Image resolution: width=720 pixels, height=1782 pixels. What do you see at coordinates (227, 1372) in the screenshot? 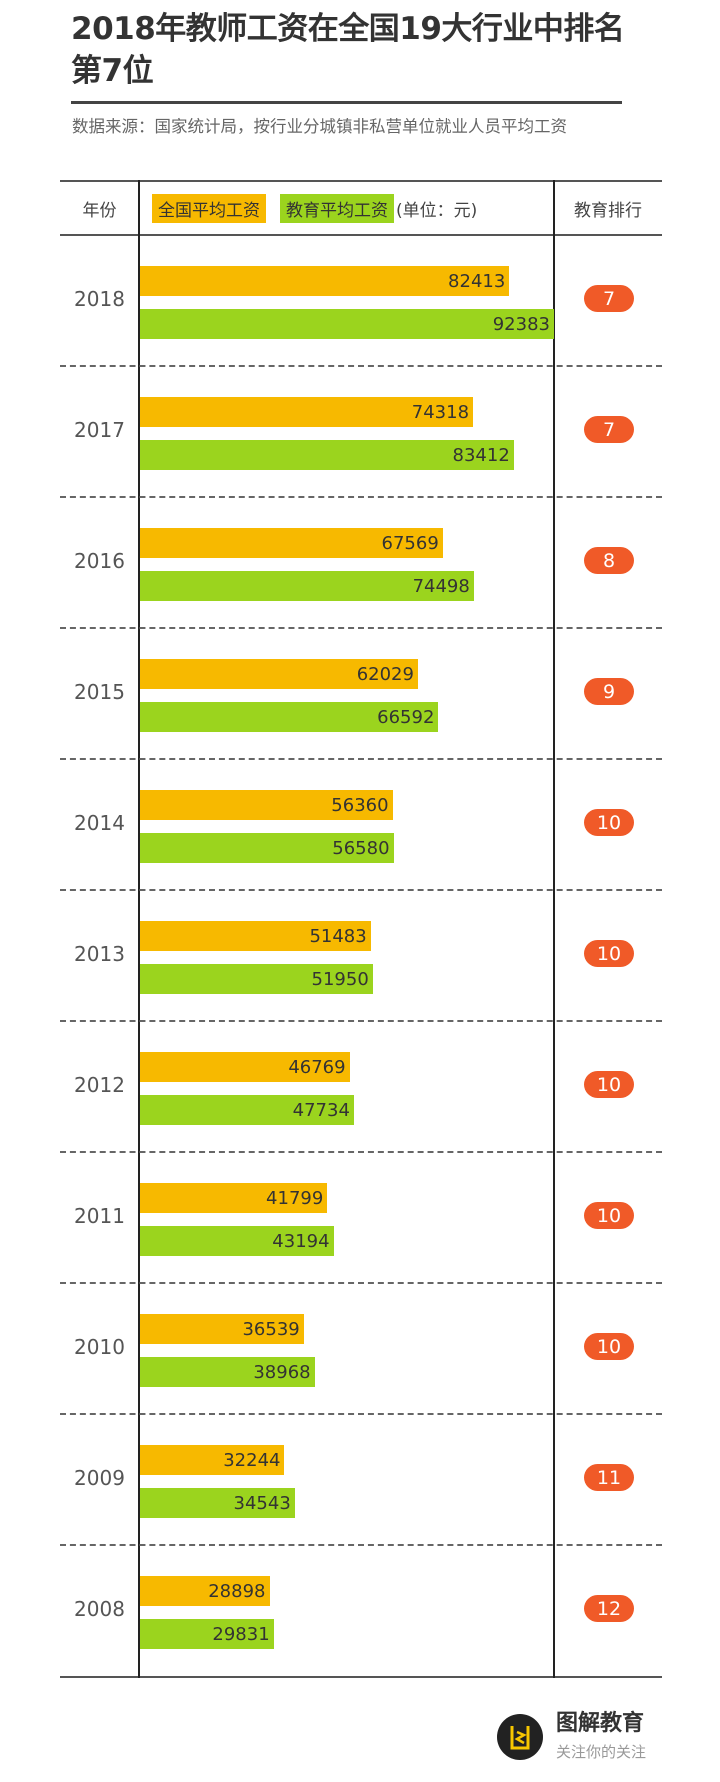
I see `bar-education: 38968` at bounding box center [227, 1372].